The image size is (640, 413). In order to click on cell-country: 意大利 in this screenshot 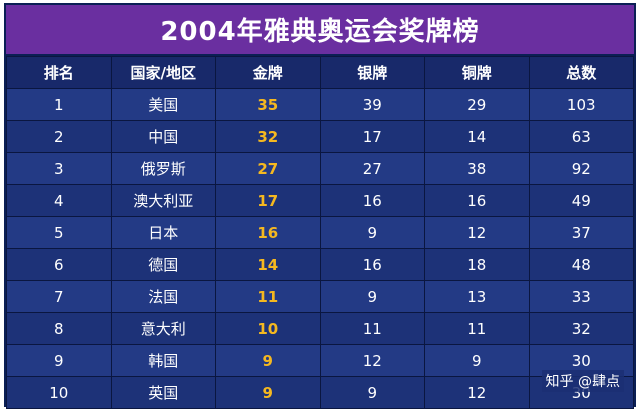, I will do `click(163, 328)`.